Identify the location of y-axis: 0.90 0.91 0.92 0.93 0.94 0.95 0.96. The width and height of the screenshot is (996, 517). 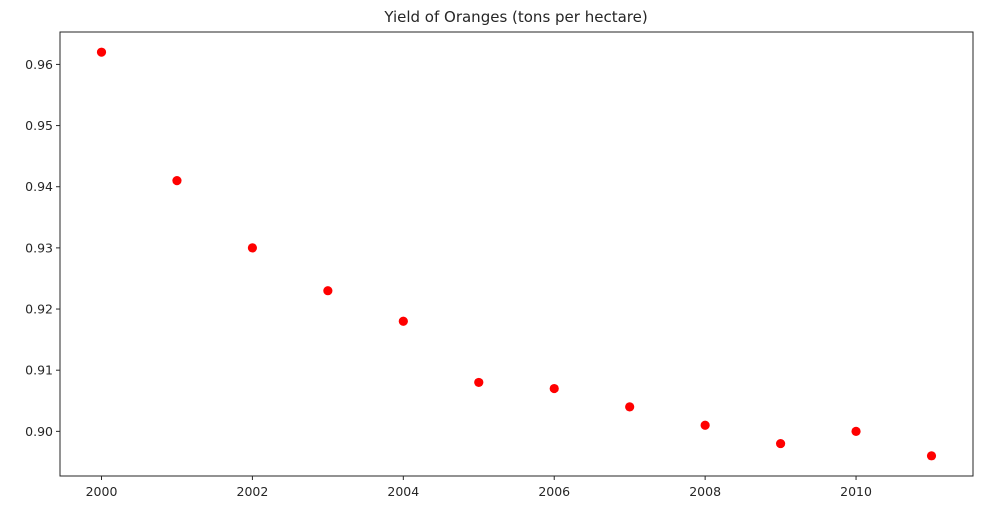
(42, 248).